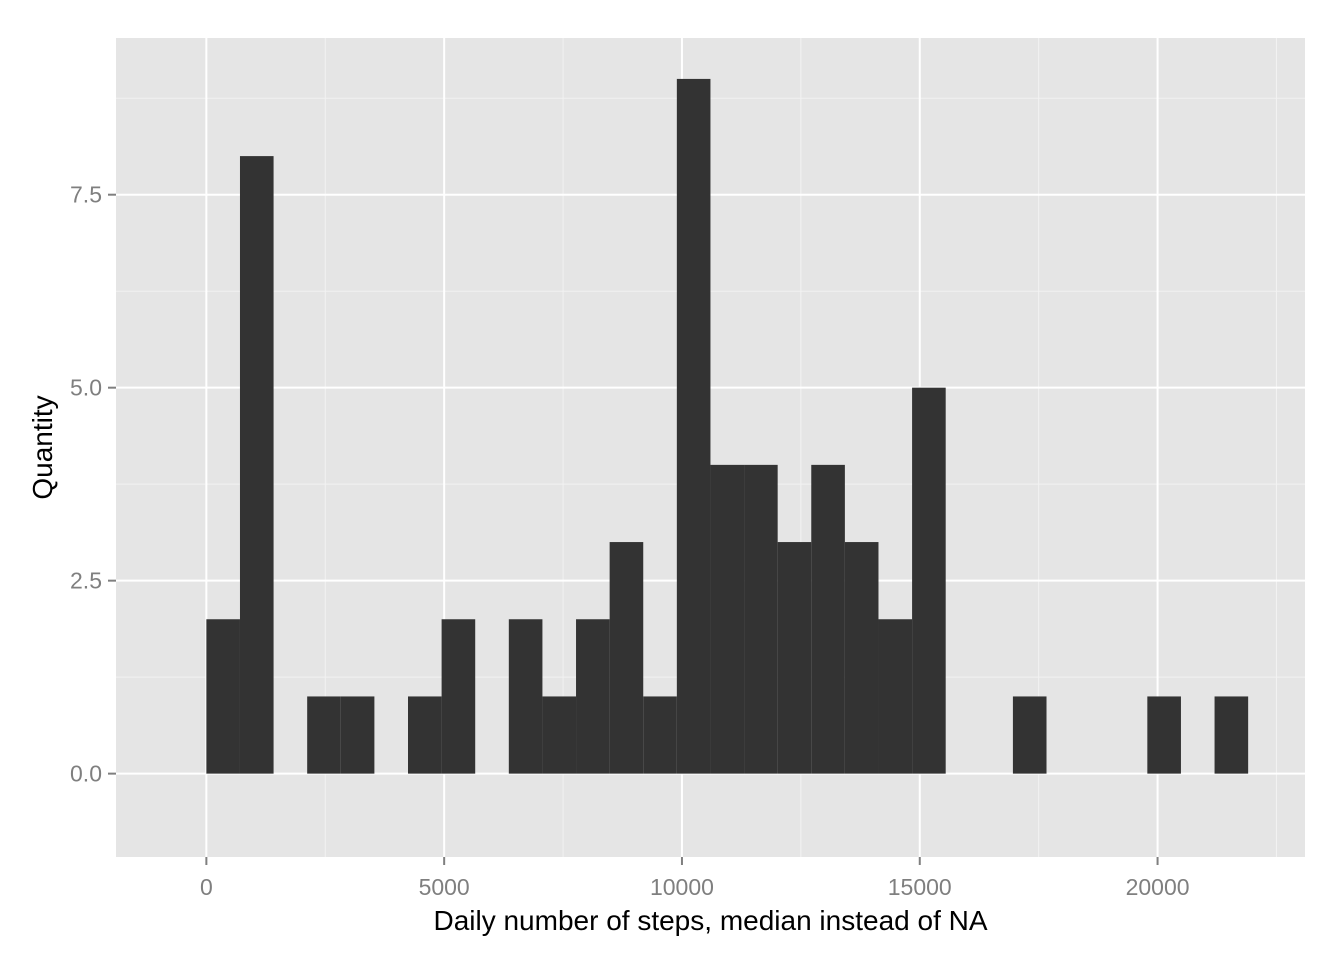  I want to click on x-axis-ticks: 0 5000 10000 15000 20000, so click(695, 878).